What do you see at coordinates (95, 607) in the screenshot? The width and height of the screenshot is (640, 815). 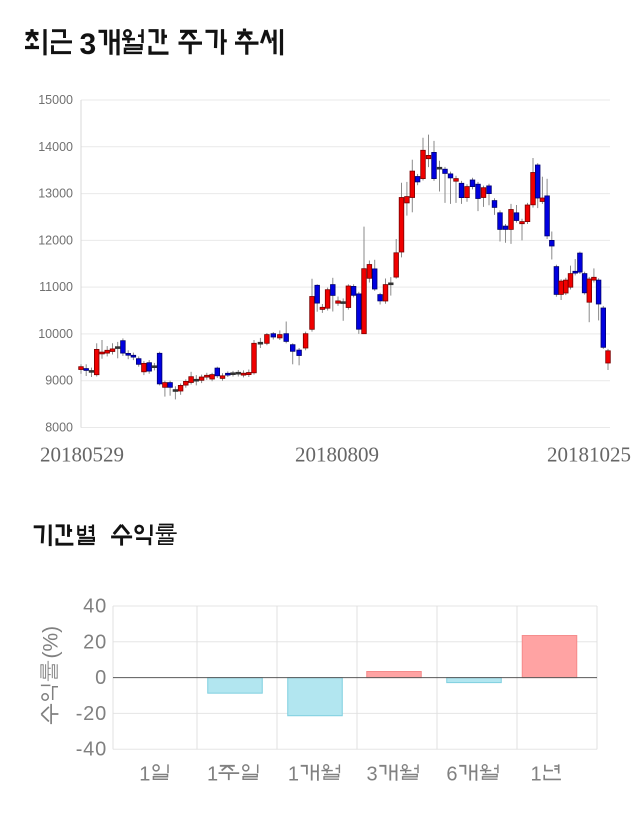 I see `svg-text: 40` at bounding box center [95, 607].